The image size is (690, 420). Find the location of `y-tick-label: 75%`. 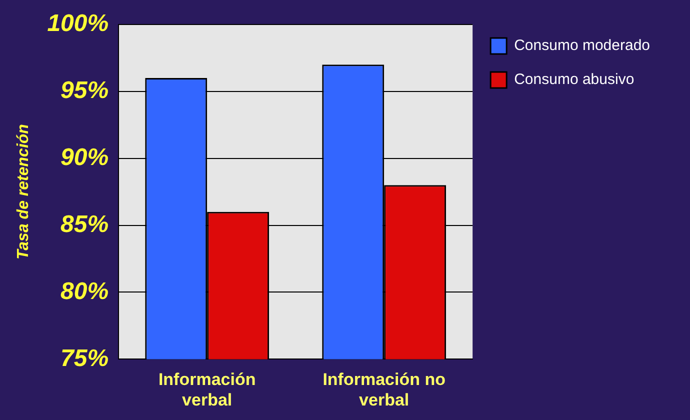

y-tick-label: 75% is located at coordinates (84, 358).